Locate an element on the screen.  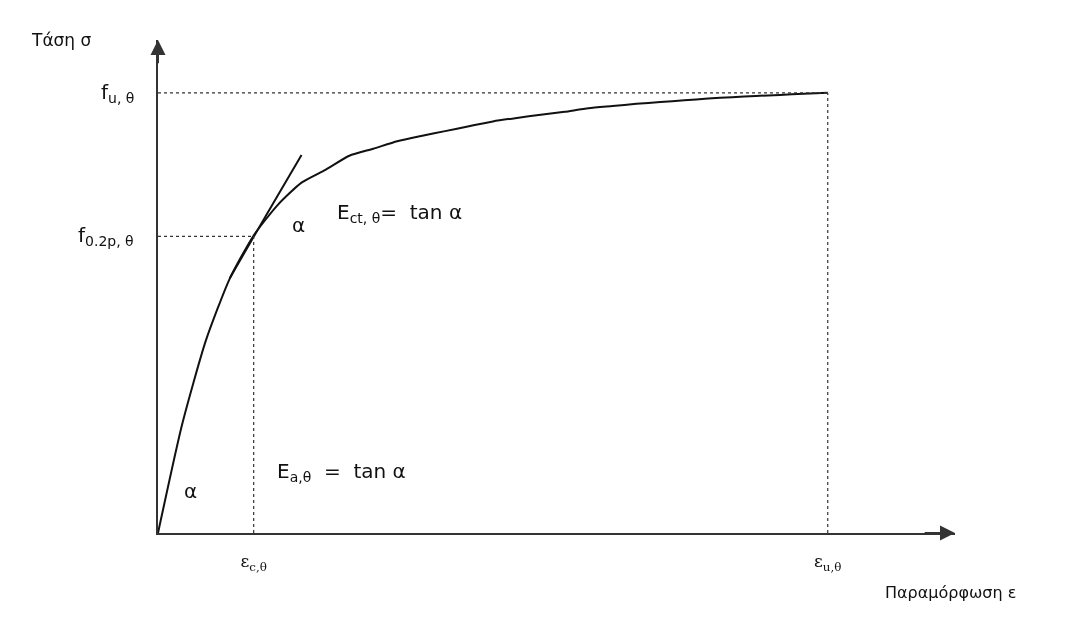
x-tick-label: ε$_{c,θ}$ is located at coordinates (253, 562).